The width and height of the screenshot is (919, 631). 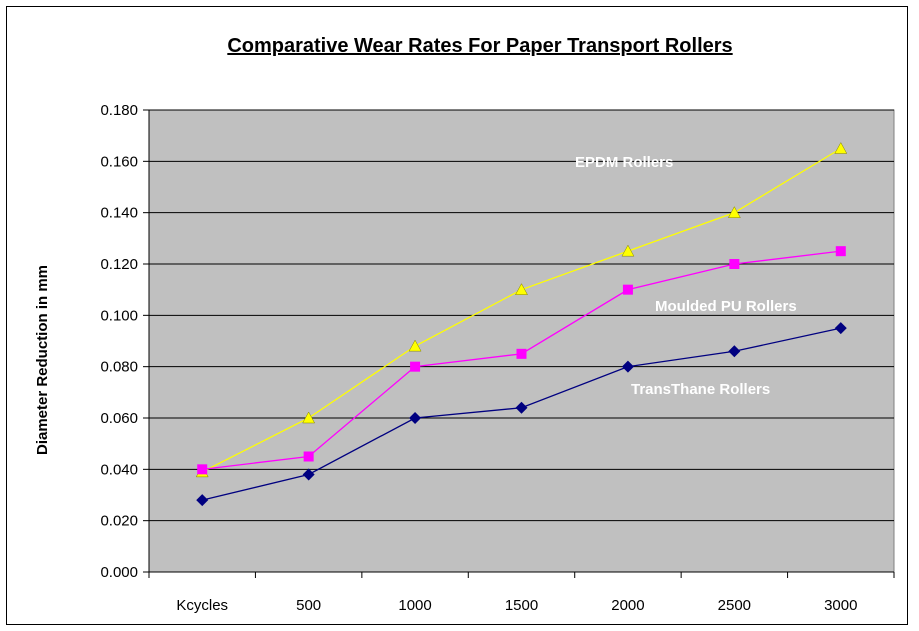 What do you see at coordinates (840, 605) in the screenshot?
I see `x-tick-label: 3000` at bounding box center [840, 605].